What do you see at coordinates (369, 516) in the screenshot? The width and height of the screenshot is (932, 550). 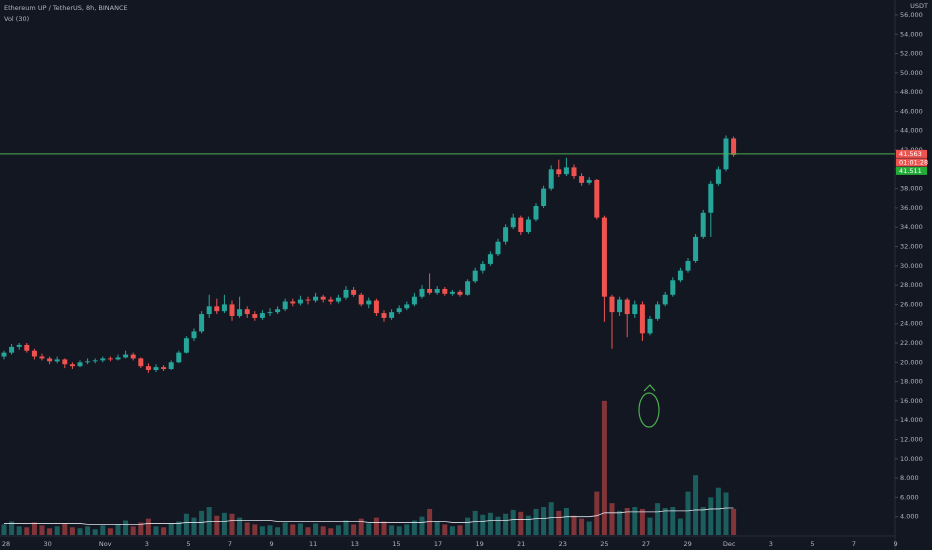 I see `volume-ma-line` at bounding box center [369, 516].